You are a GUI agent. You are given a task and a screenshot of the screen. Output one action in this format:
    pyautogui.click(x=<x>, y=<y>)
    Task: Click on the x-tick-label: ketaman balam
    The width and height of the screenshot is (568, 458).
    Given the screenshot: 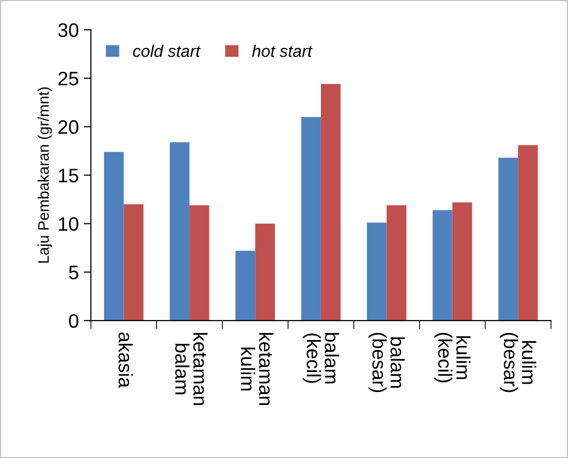 What is the action you would take?
    pyautogui.click(x=191, y=369)
    